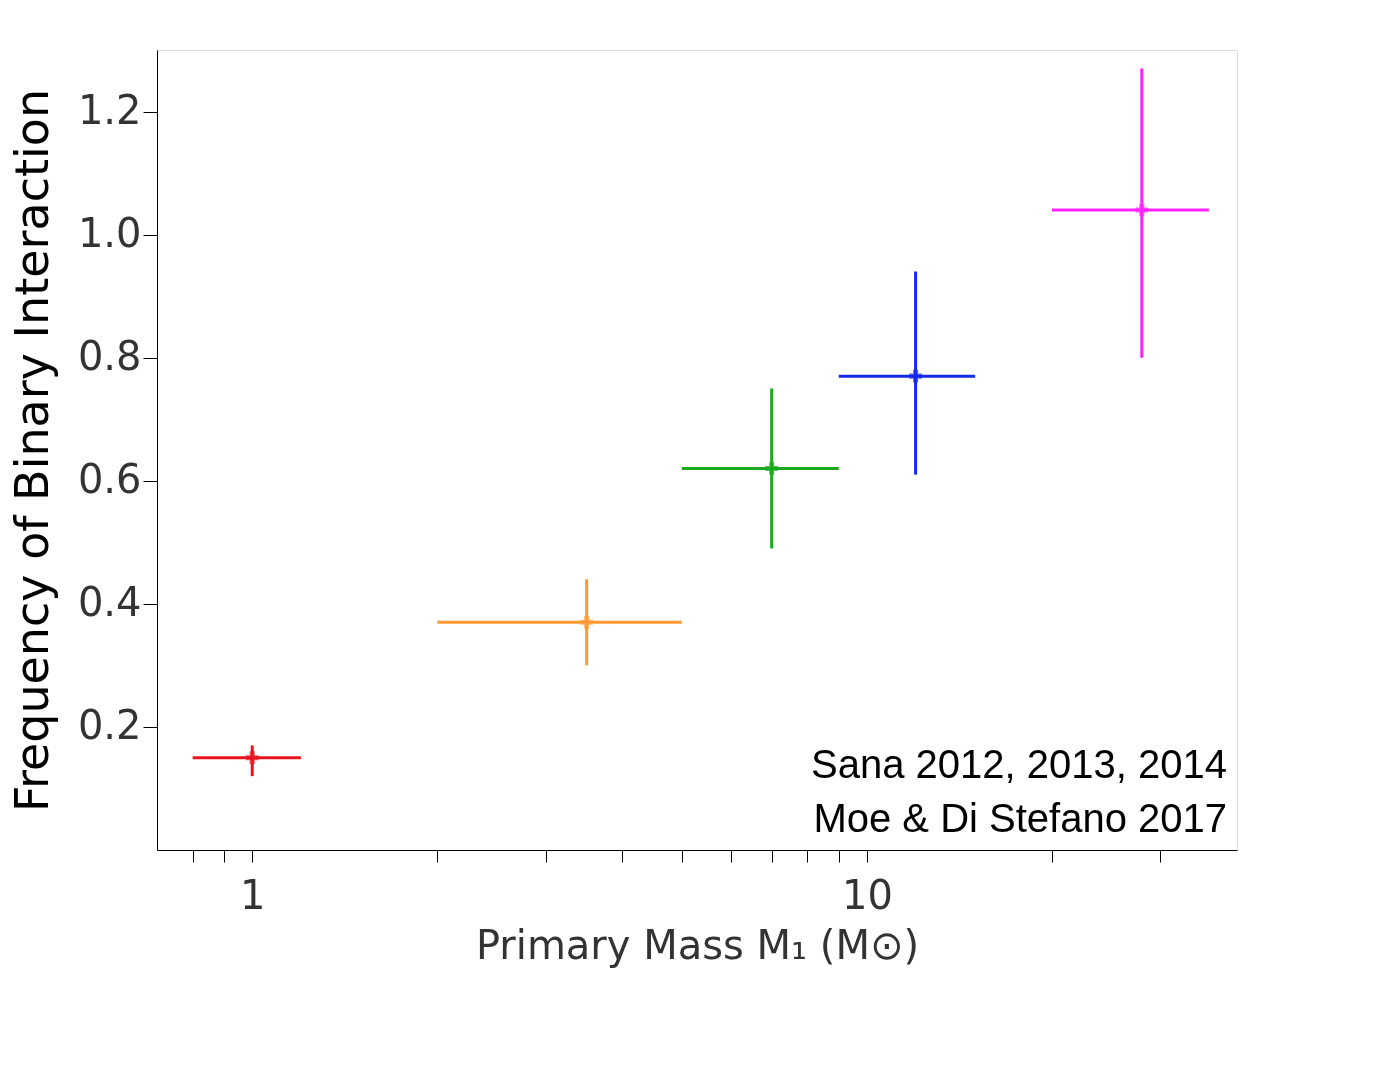 This screenshot has width=1400, height=1067. What do you see at coordinates (697, 944) in the screenshot?
I see `x-axis-title: Primary Mass M₁ (M⊙)` at bounding box center [697, 944].